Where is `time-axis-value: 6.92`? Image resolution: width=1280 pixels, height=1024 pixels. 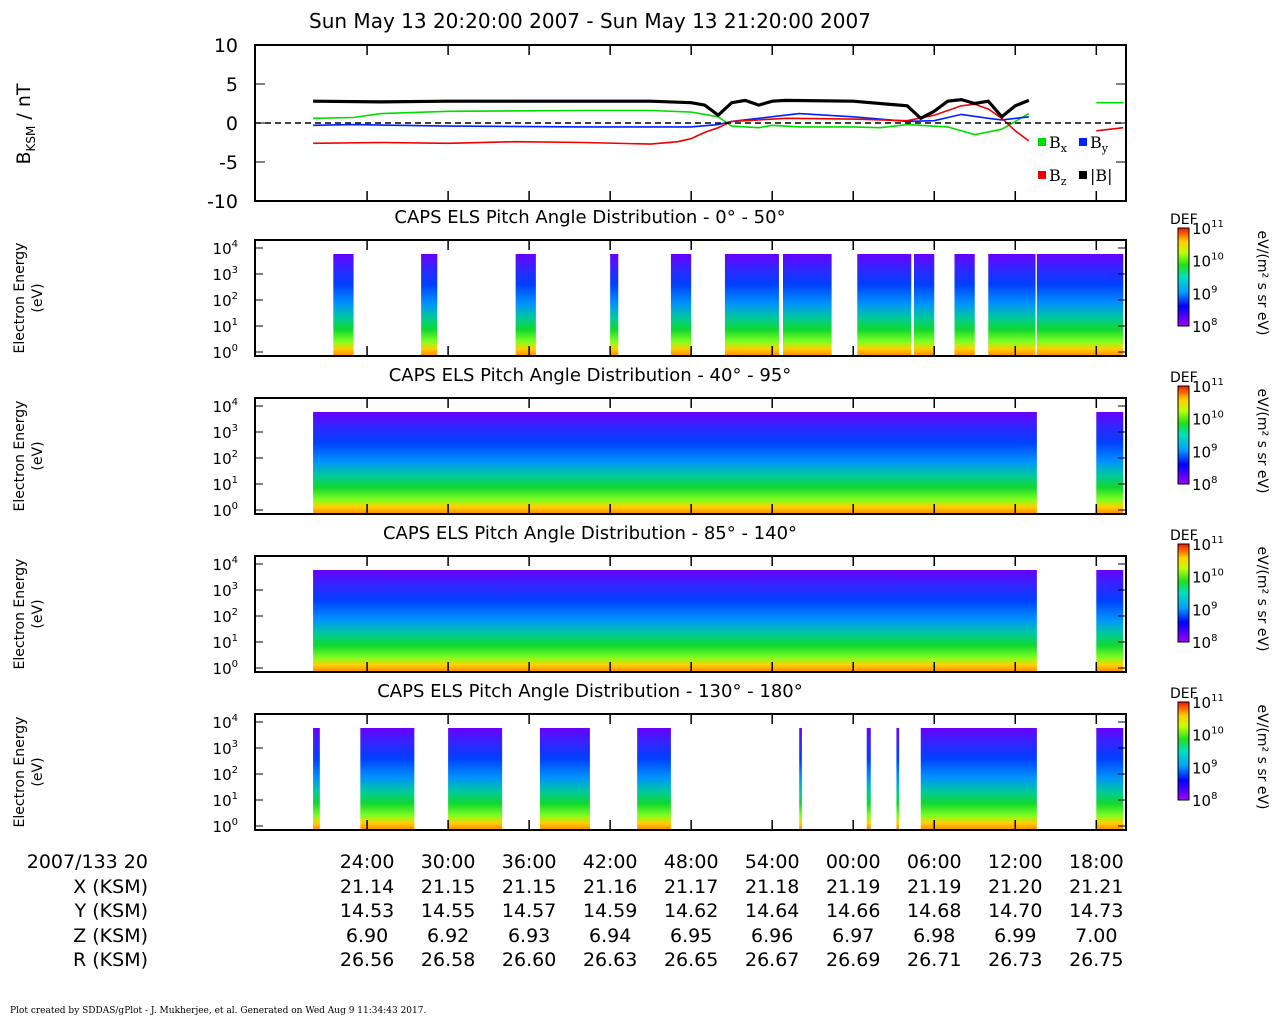
time-axis-value: 6.92 is located at coordinates (448, 936).